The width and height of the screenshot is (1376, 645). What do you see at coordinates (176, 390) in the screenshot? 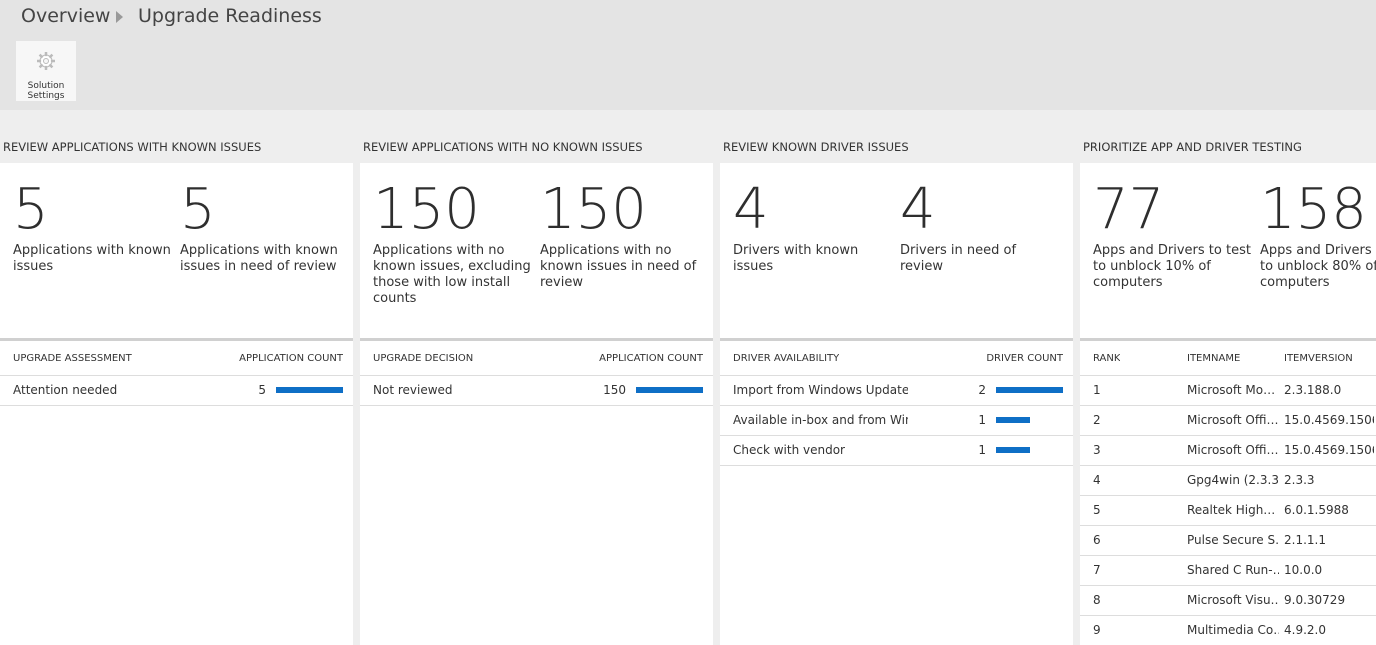
I see `table-row: Attention needed 5` at bounding box center [176, 390].